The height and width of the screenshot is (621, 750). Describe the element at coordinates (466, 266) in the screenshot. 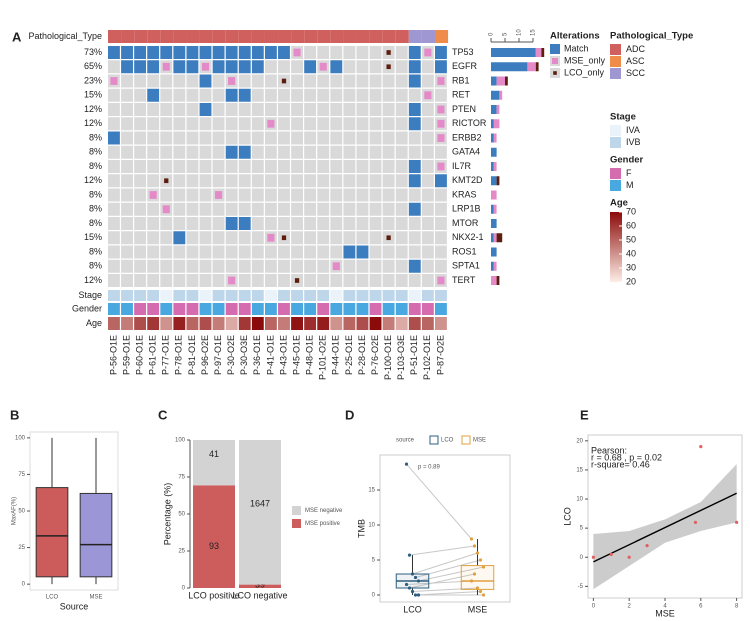

I see `gene-label: SPTA1` at that location.